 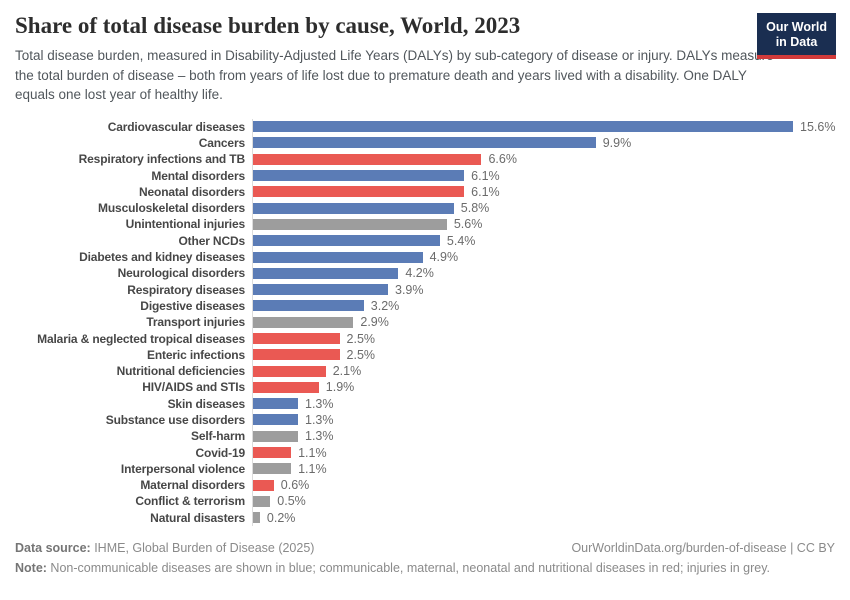 I want to click on value-label: 2.9%, so click(x=374, y=322).